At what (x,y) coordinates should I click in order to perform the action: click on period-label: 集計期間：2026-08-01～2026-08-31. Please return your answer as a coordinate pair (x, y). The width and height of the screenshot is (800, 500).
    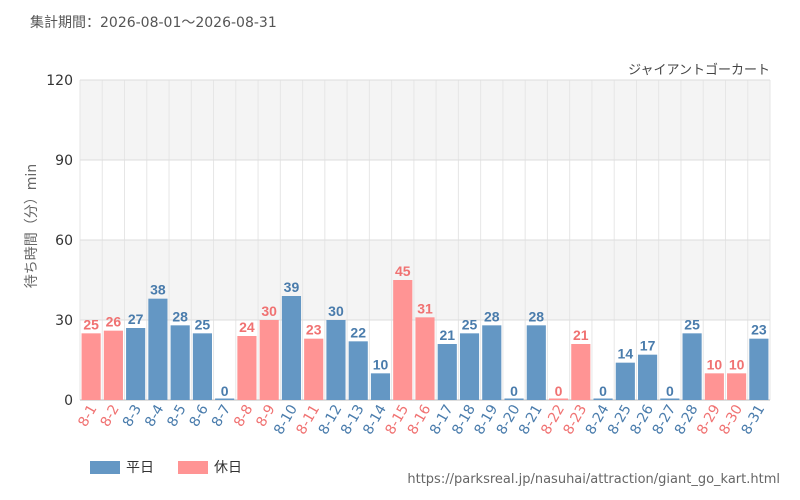
    Looking at the image, I should click on (153, 23).